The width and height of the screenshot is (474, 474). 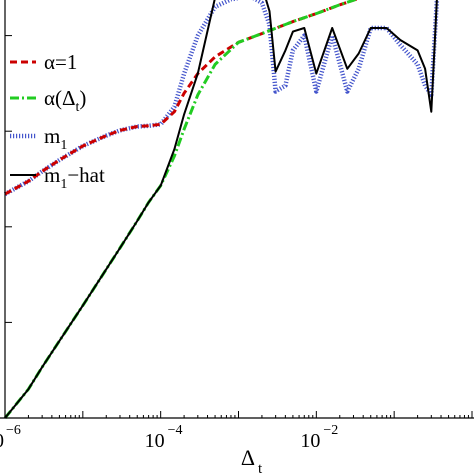 I want to click on legend-label-α=1: α=1, so click(x=60, y=62).